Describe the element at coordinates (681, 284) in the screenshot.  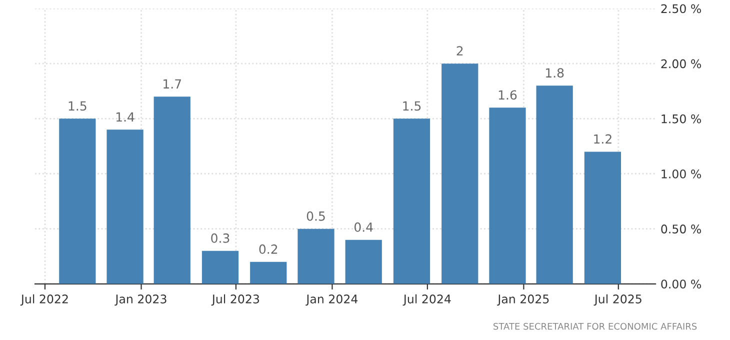
I see `y-tick-label: 0.00 %` at that location.